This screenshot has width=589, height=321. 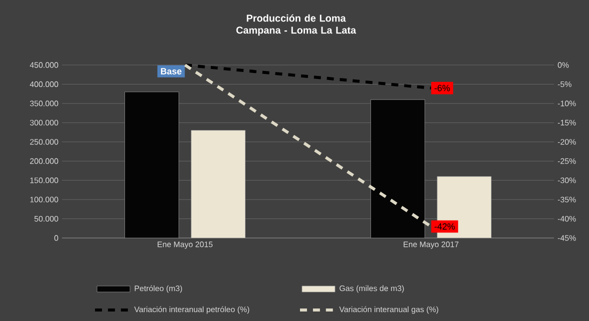 What do you see at coordinates (296, 25) in the screenshot?
I see `chart-title: Producción de Loma Campana - Loma La Lata` at bounding box center [296, 25].